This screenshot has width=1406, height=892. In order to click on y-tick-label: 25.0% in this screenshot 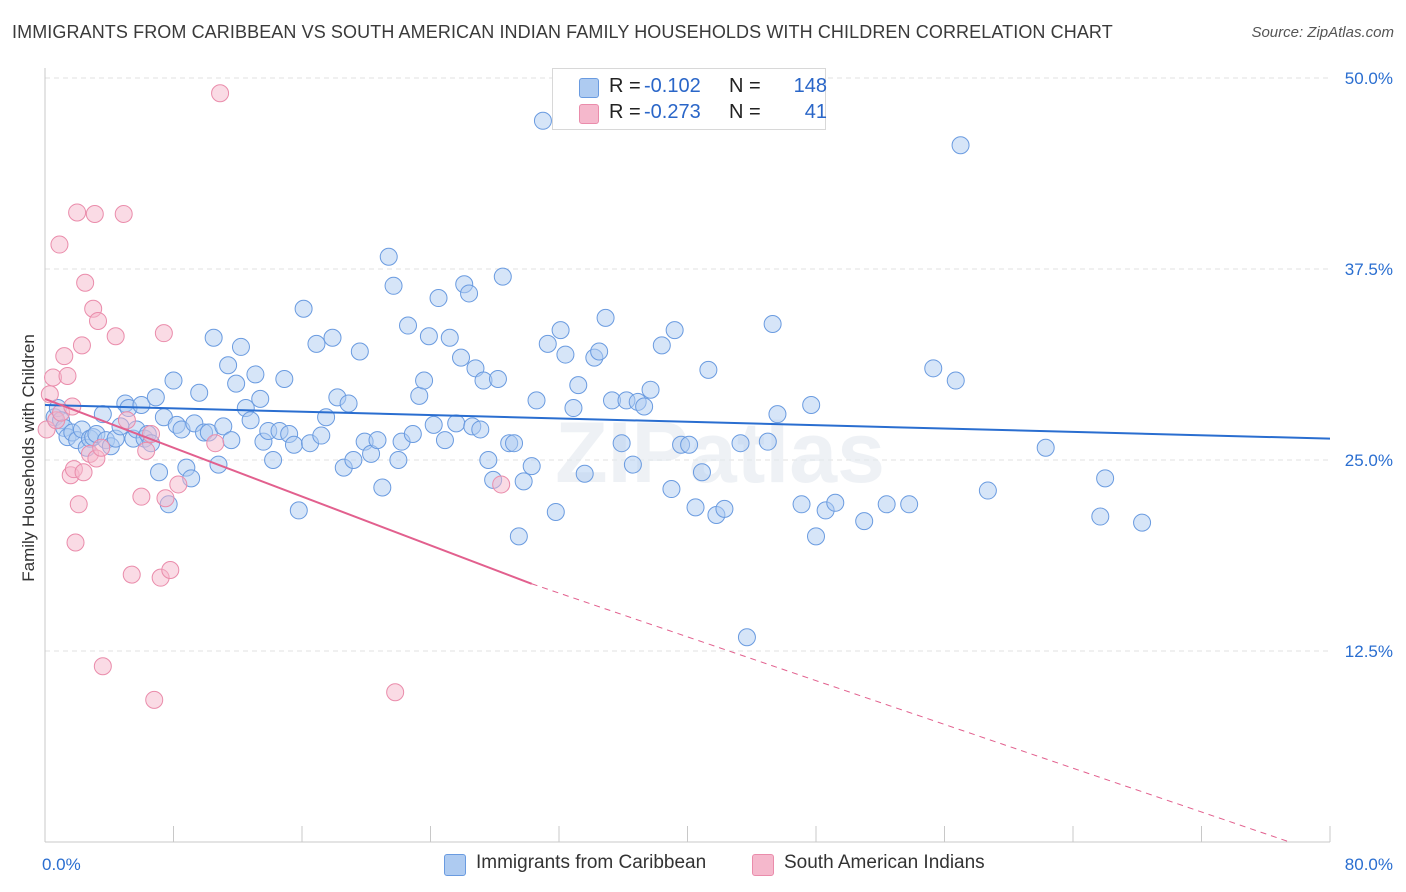, I will do `click(1369, 460)`.